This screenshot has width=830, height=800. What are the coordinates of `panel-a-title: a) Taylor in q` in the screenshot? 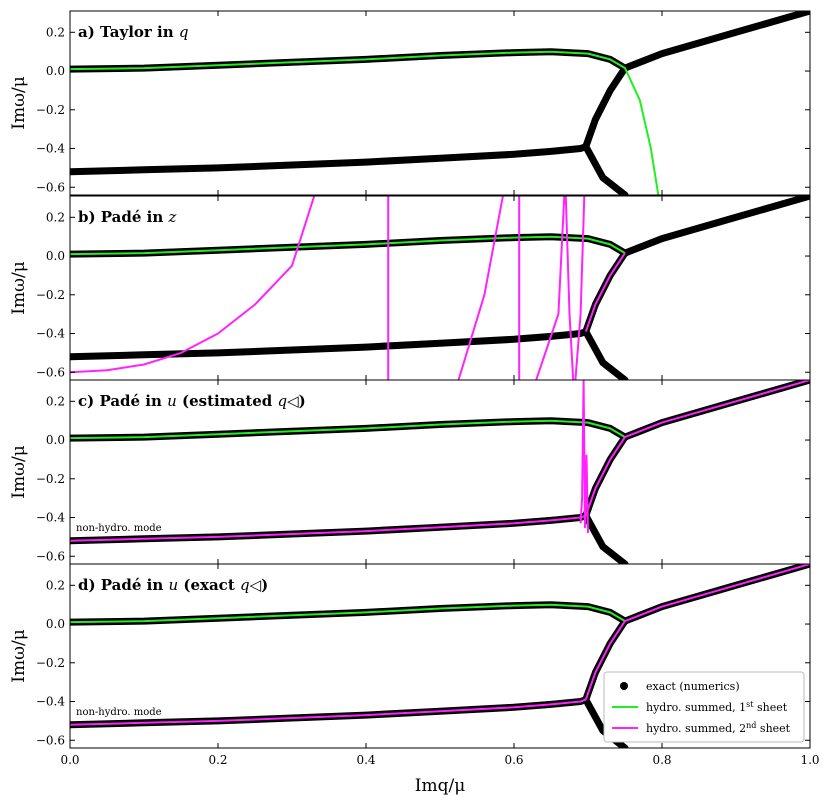 It's located at (133, 32).